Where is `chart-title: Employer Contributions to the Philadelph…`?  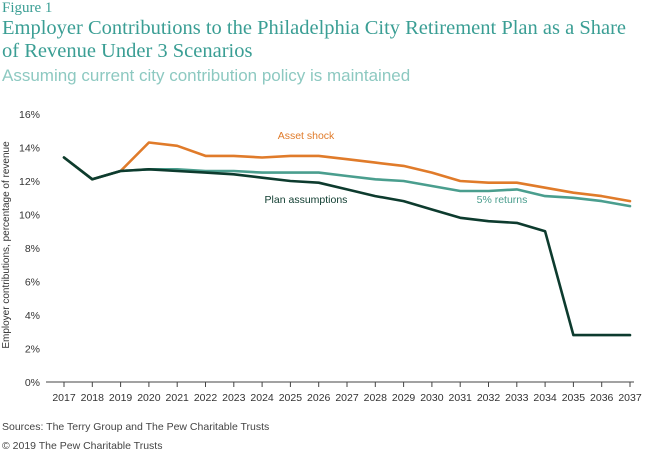 chart-title: Employer Contributions to the Philadelph… is located at coordinates (314, 39).